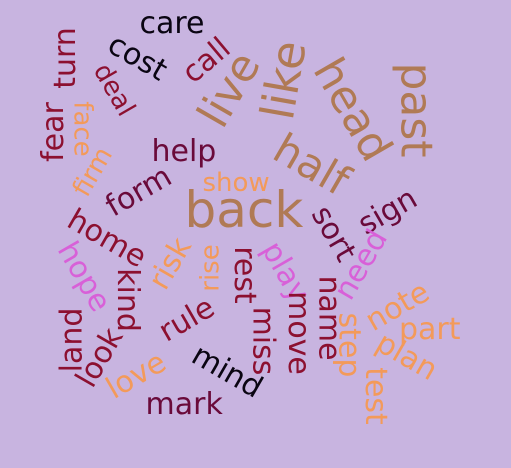  Describe the element at coordinates (184, 151) in the screenshot. I see `cloud-word-help: help` at that location.